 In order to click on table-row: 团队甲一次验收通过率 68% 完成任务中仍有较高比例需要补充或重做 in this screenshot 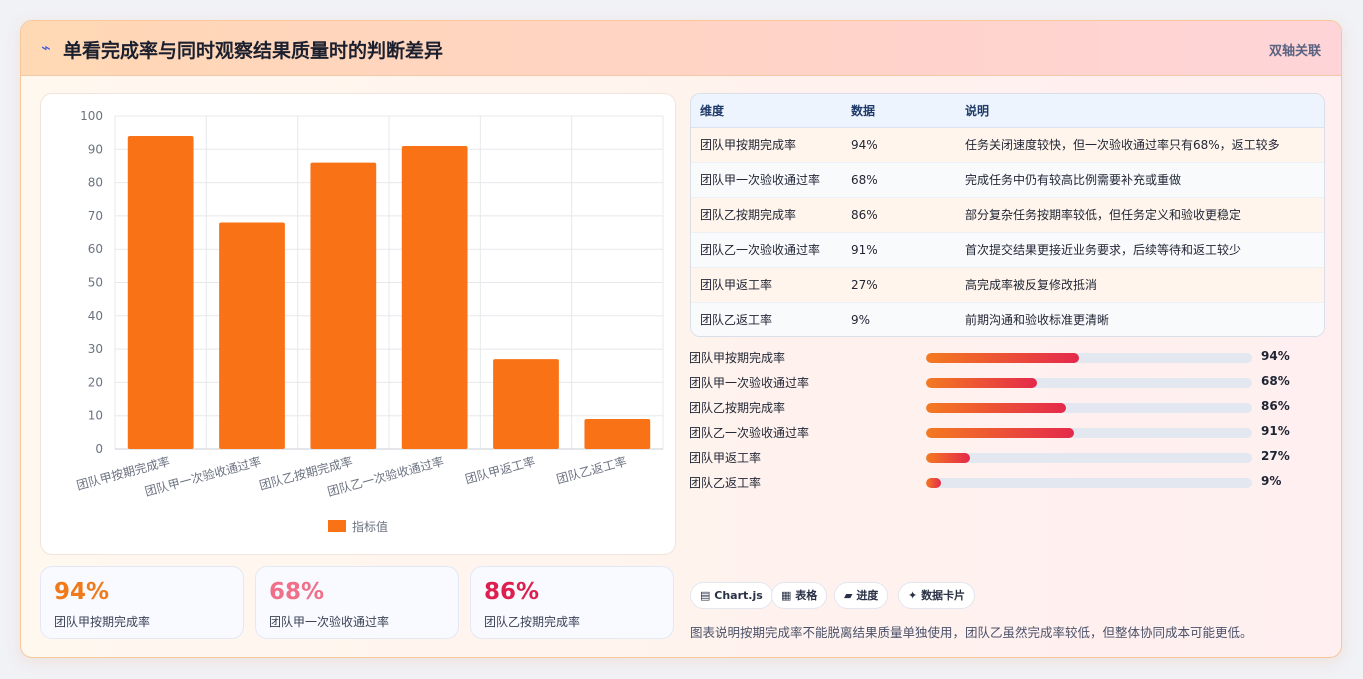, I will do `click(1007, 179)`.